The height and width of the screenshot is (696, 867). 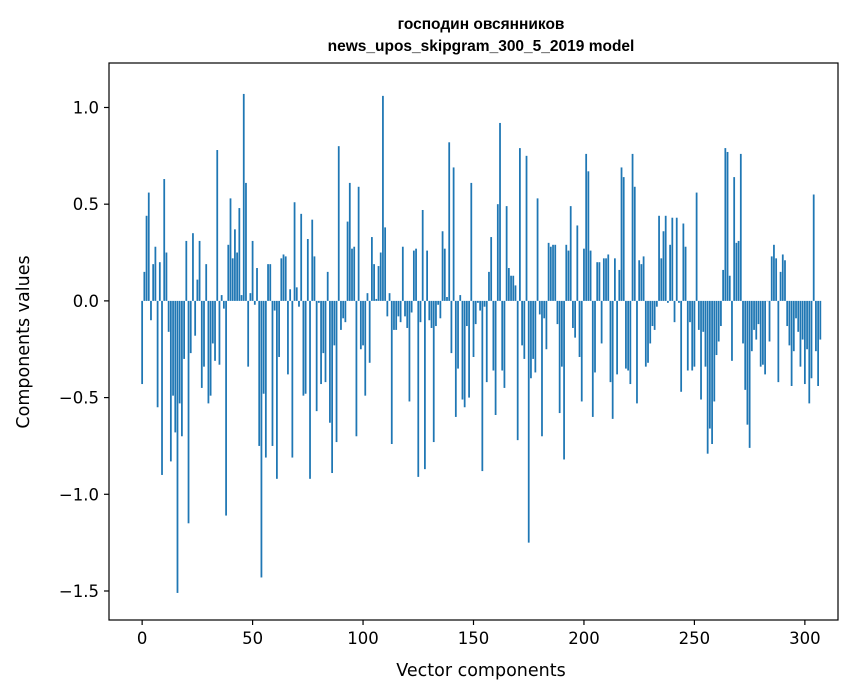 I want to click on x-tick-label: 50, so click(x=252, y=638).